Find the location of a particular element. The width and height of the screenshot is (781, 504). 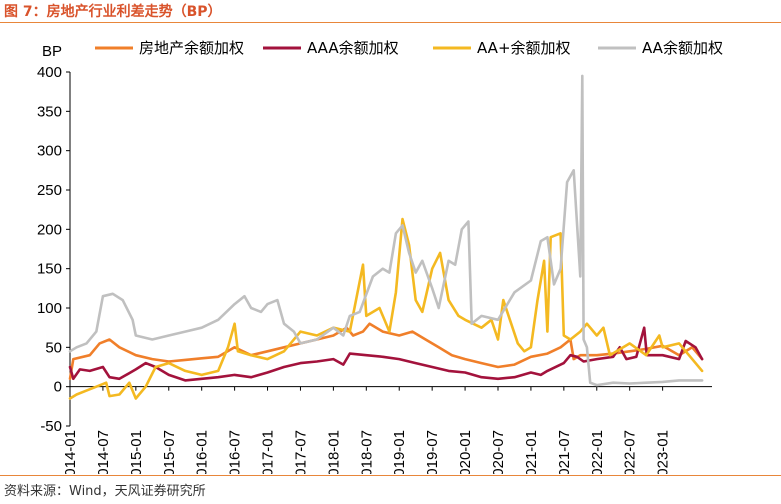

x-tick-label: 2015-01 is located at coordinates (136, 452).